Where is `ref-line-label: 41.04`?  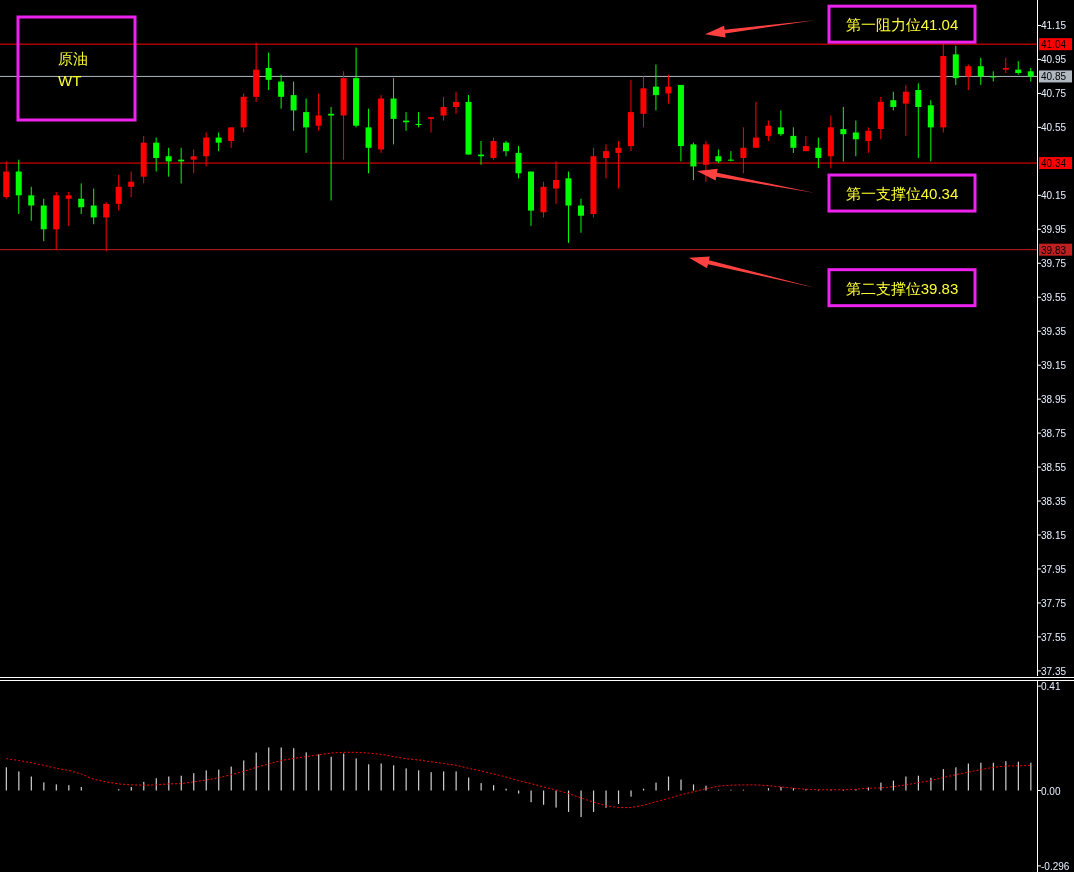
ref-line-label: 41.04 is located at coordinates (1054, 45).